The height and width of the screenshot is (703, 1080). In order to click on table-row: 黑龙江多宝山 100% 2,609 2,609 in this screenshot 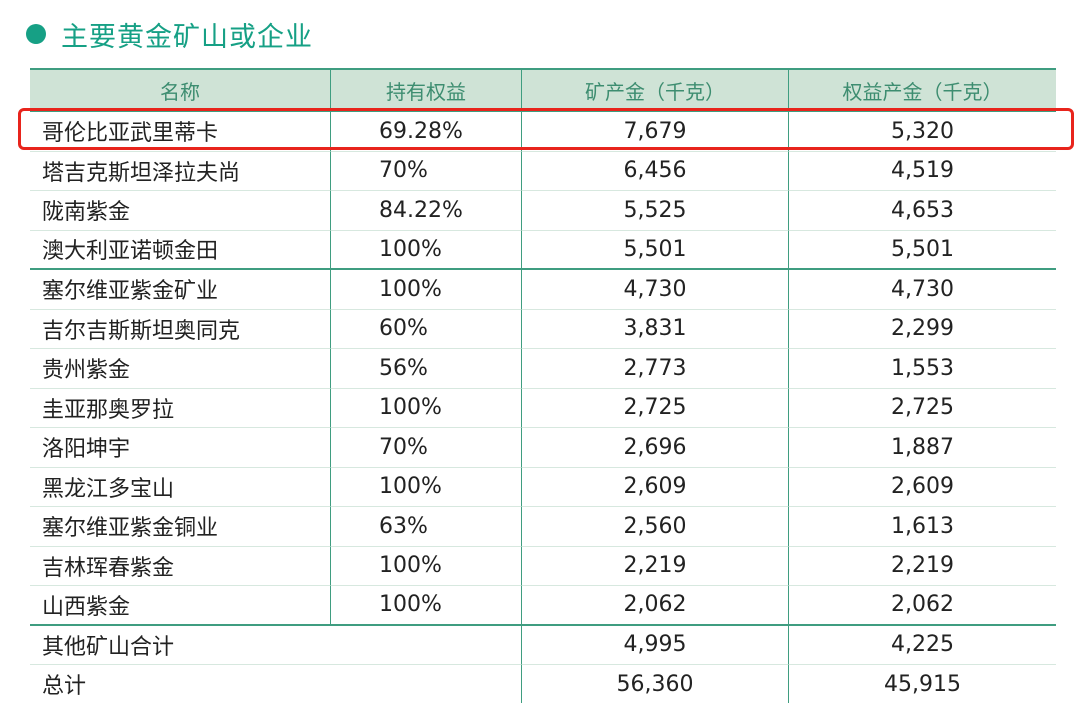, I will do `click(543, 487)`.